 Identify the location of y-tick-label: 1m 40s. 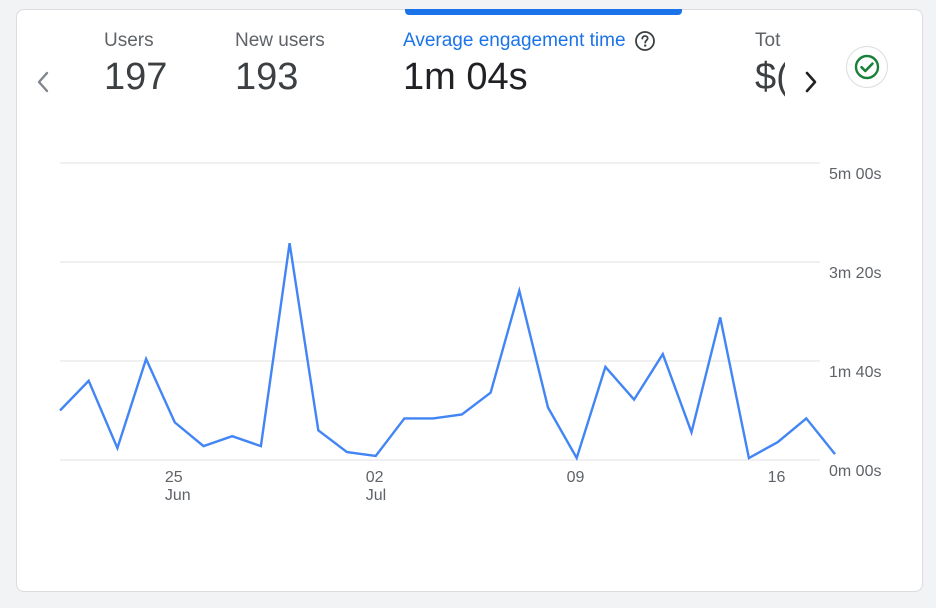
(855, 372).